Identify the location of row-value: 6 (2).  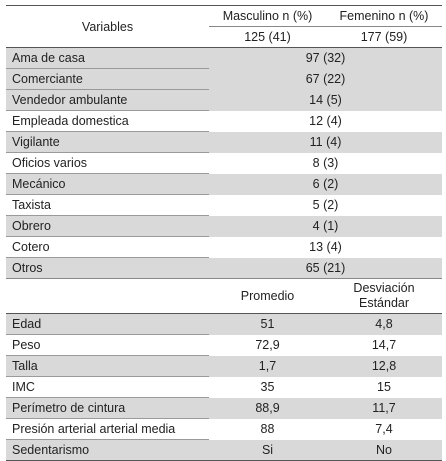
(325, 184).